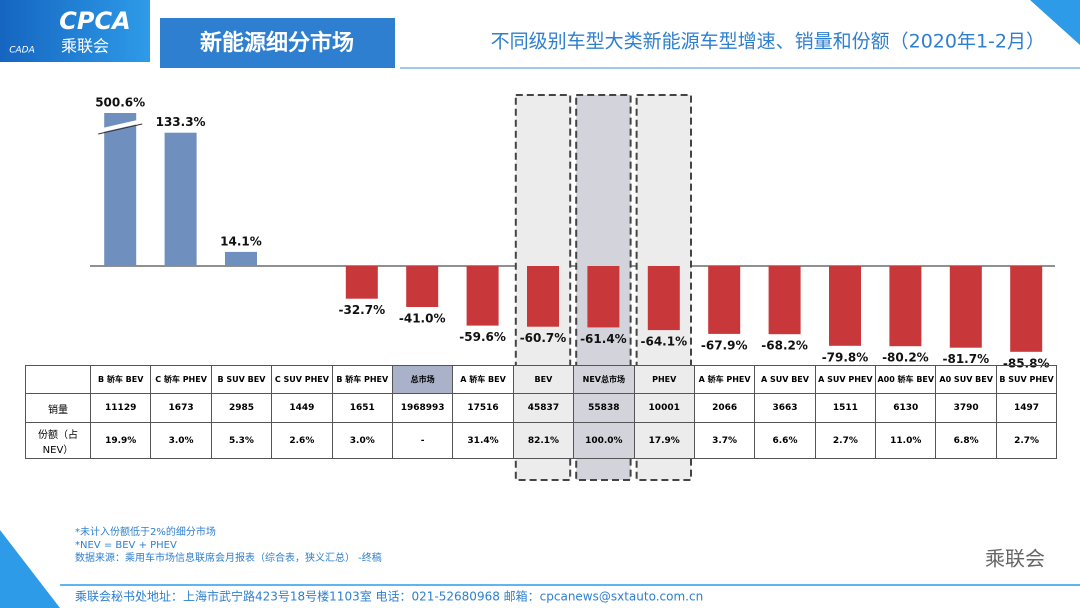 Image resolution: width=1080 pixels, height=608 pixels. I want to click on column-header: C SUV PHEV, so click(302, 379).